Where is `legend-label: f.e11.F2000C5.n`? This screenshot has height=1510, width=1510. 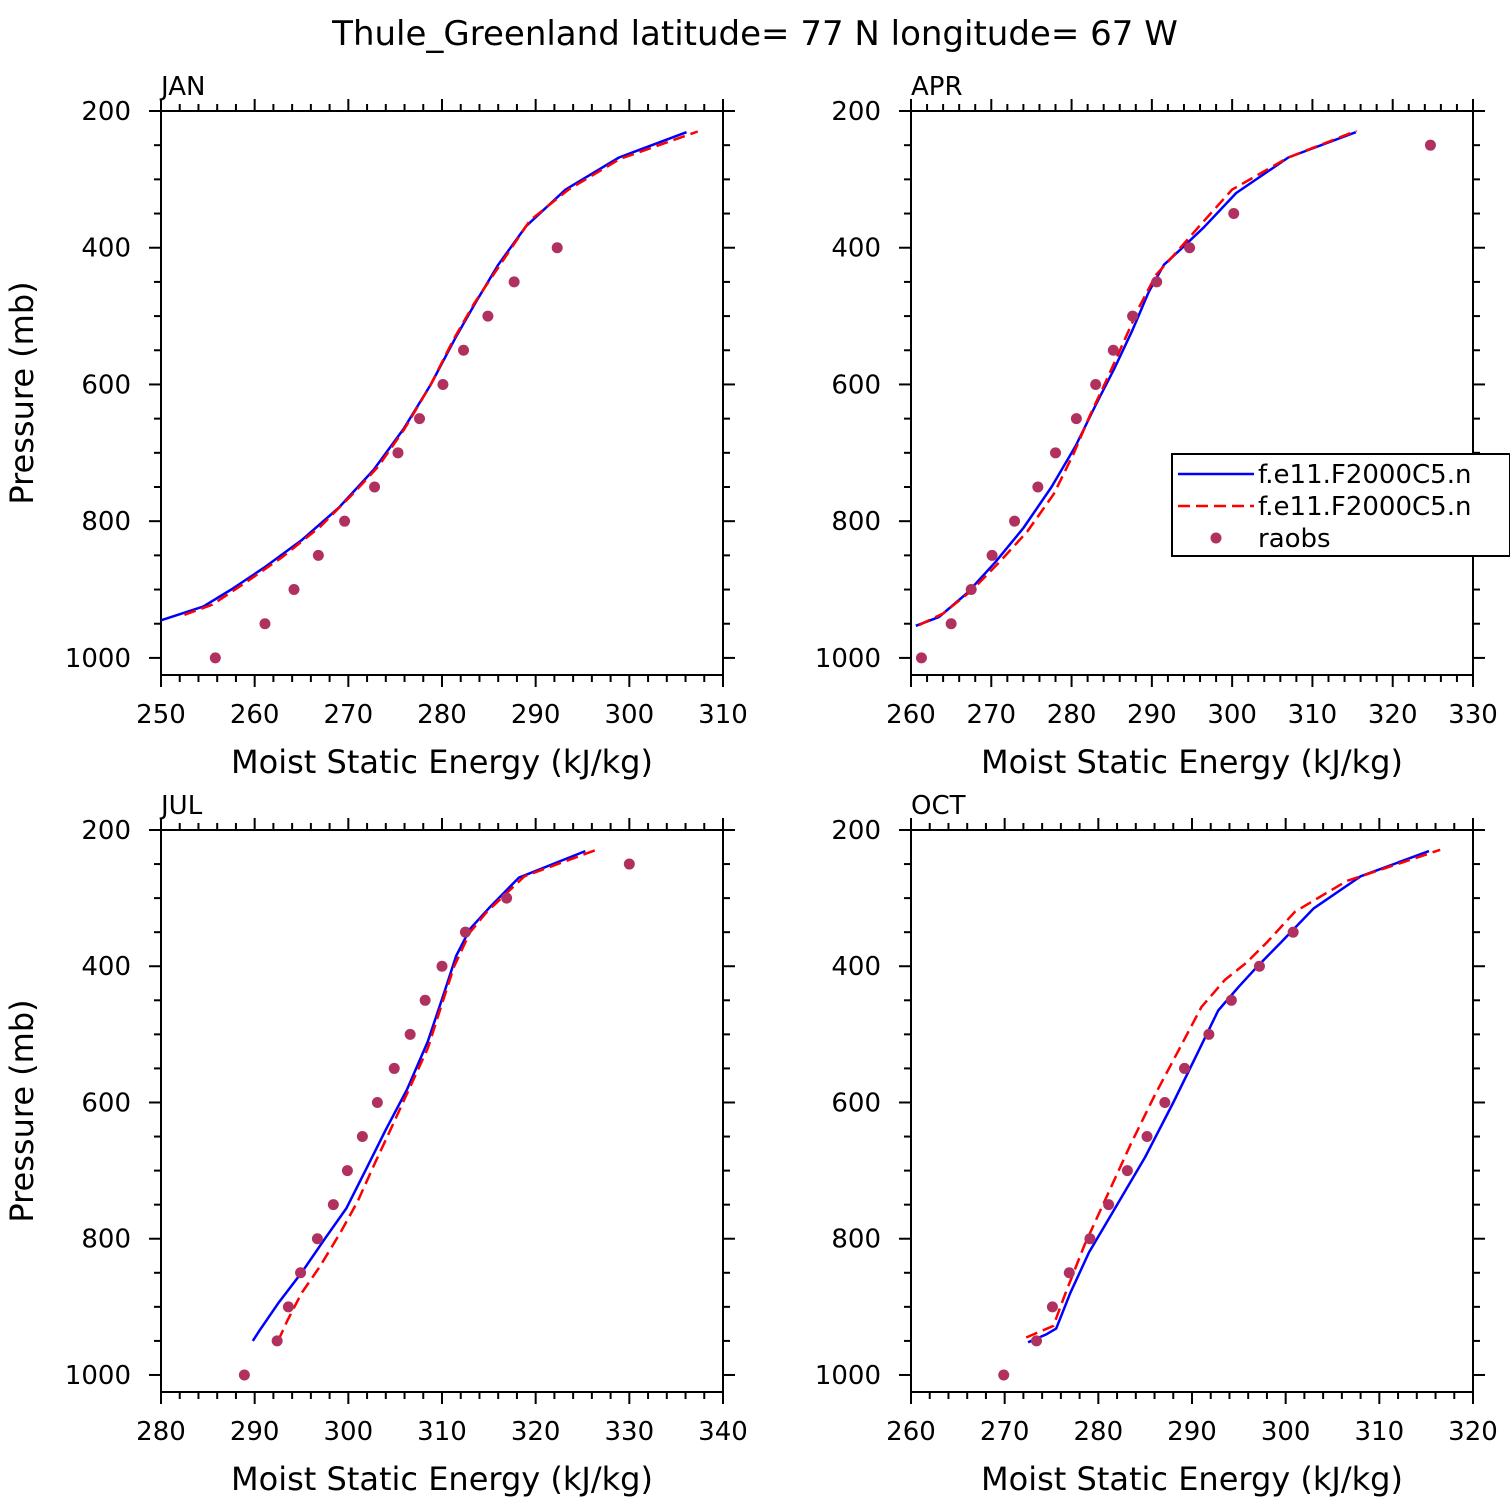 legend-label: f.e11.F2000C5.n is located at coordinates (1364, 507).